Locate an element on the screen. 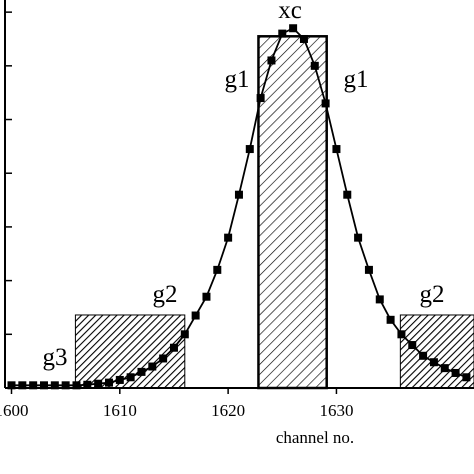 Image resolution: width=474 pixels, height=474 pixels. x-axis-label: channel no. is located at coordinates (315, 437).